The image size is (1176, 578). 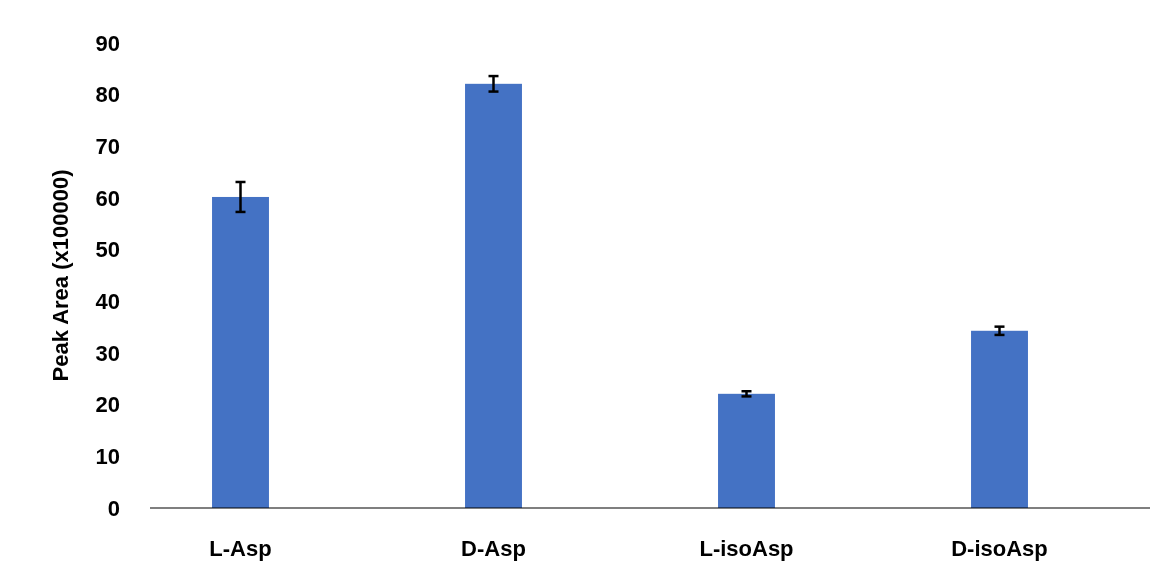 What do you see at coordinates (107, 353) in the screenshot?
I see `y-tick-label: 30` at bounding box center [107, 353].